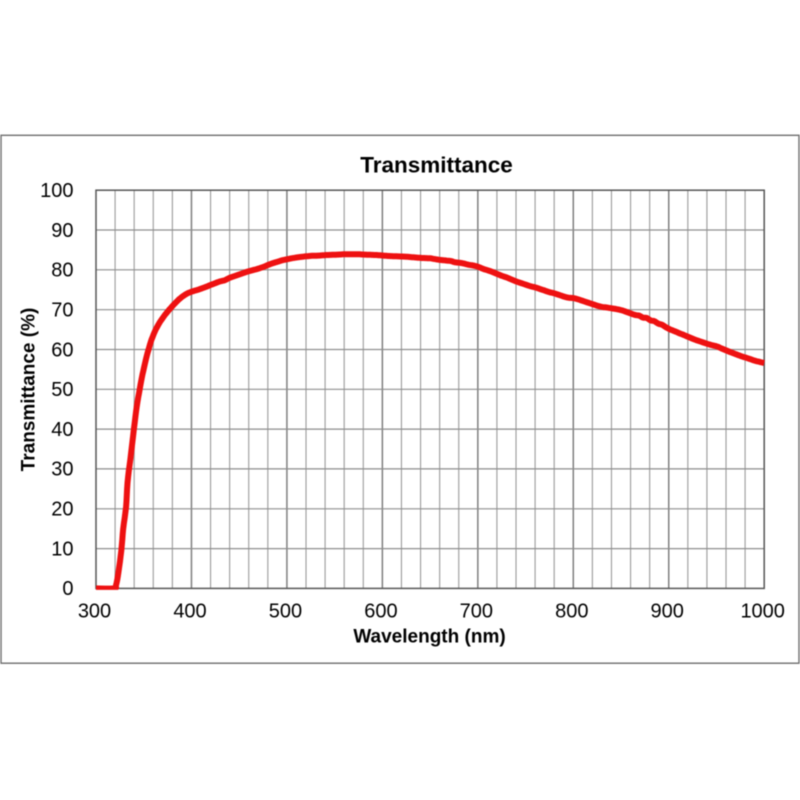  I want to click on svg-text: 300, so click(94, 612).